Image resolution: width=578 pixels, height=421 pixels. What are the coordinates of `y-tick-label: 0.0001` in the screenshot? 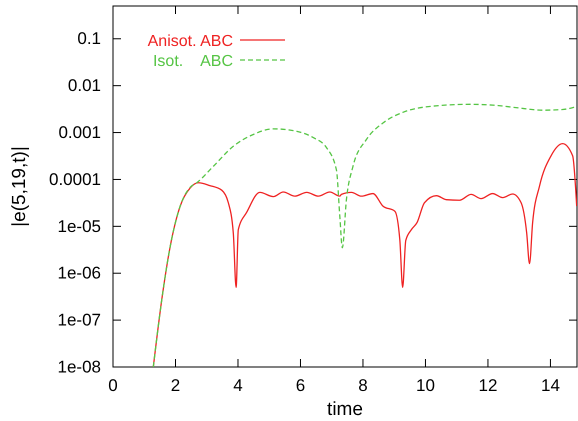 It's located at (75, 179).